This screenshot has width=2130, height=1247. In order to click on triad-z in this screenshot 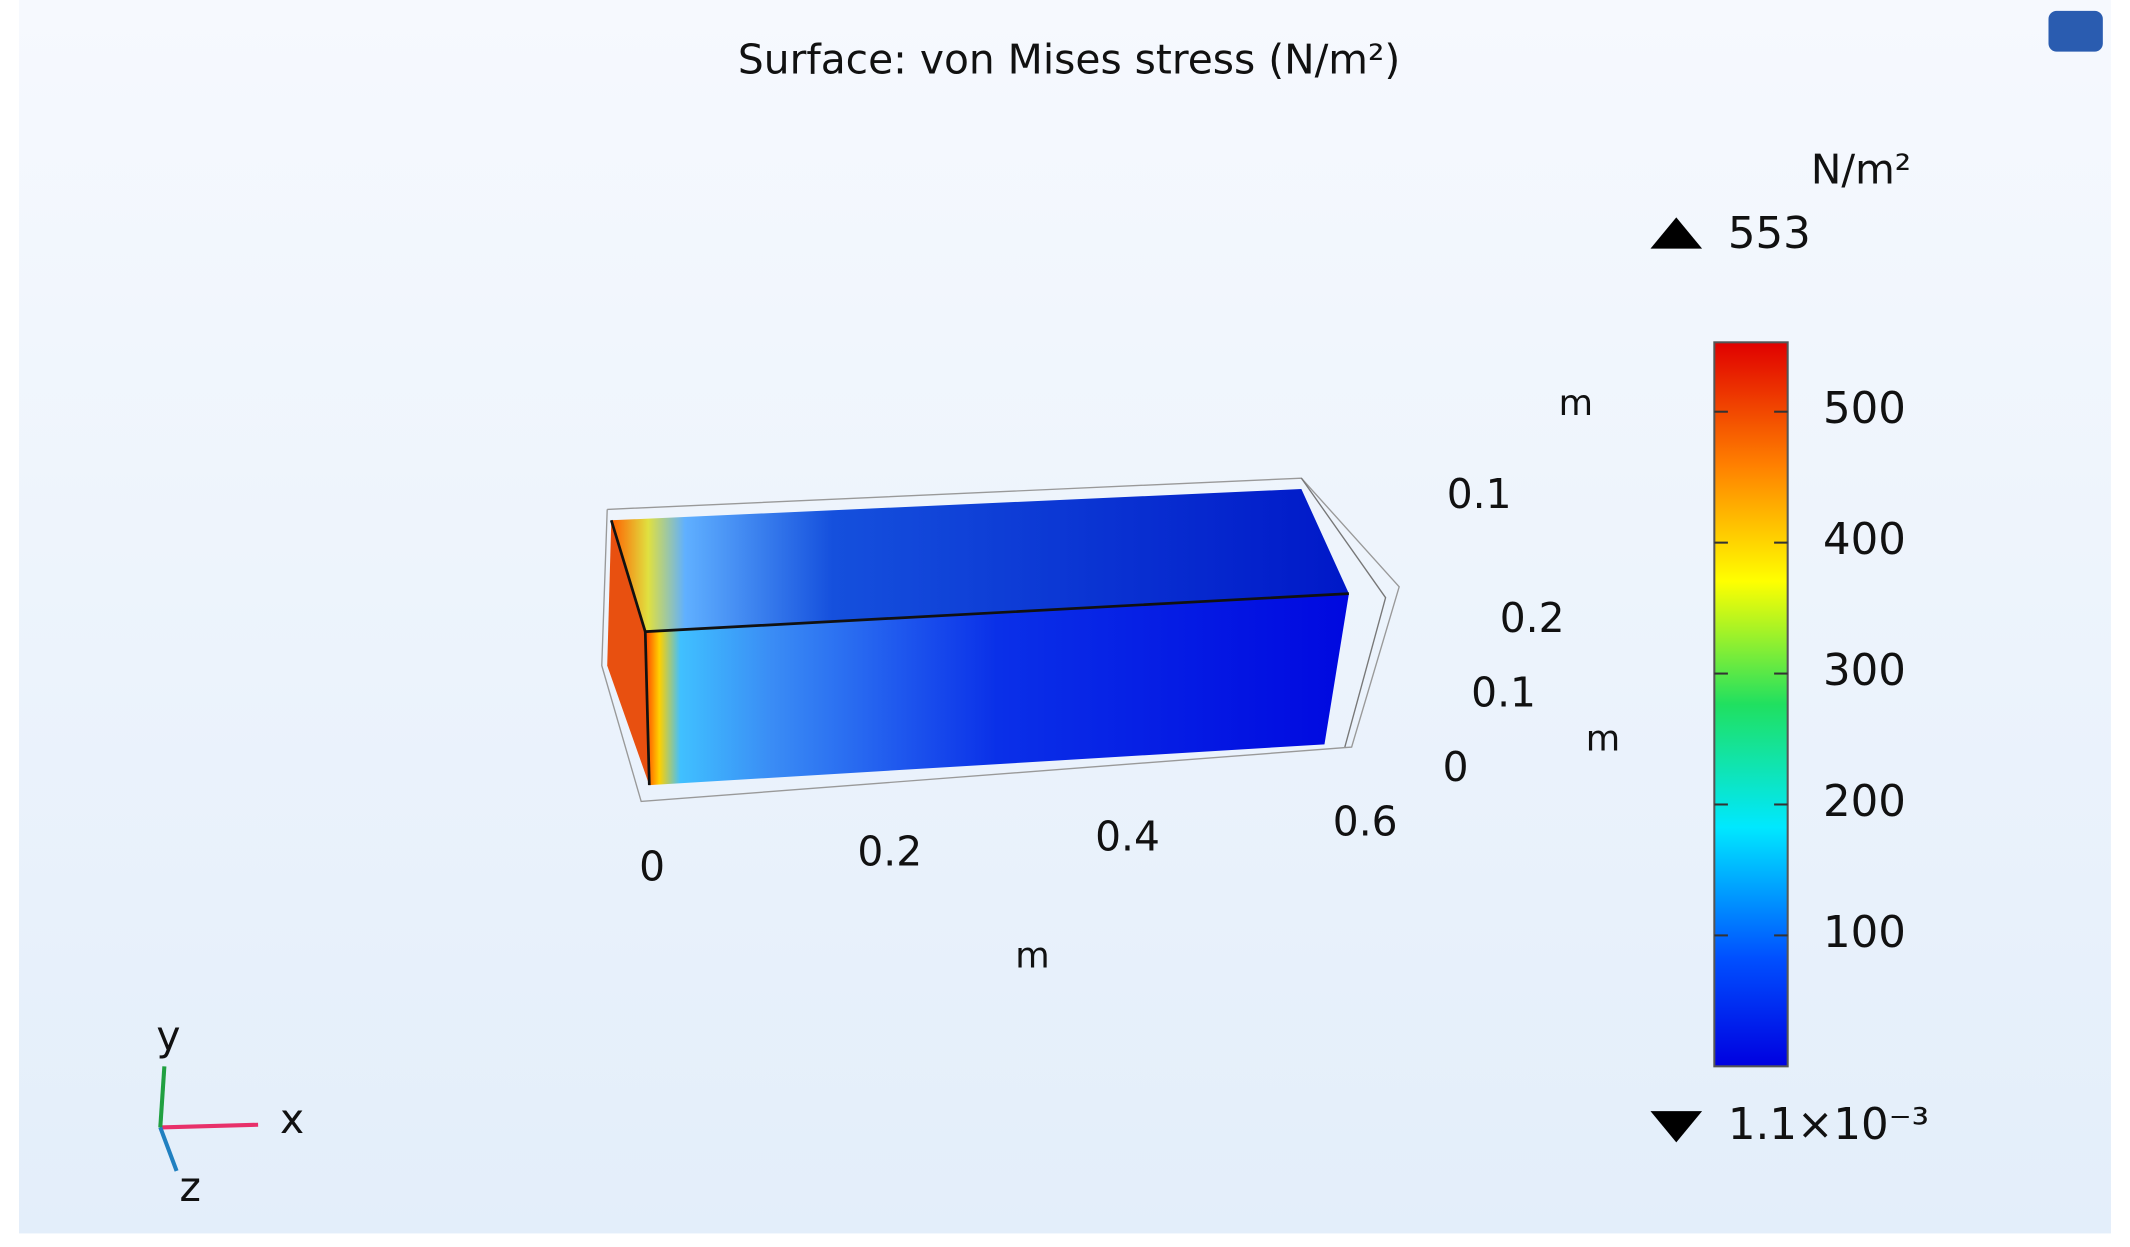, I will do `click(168, 1149)`.